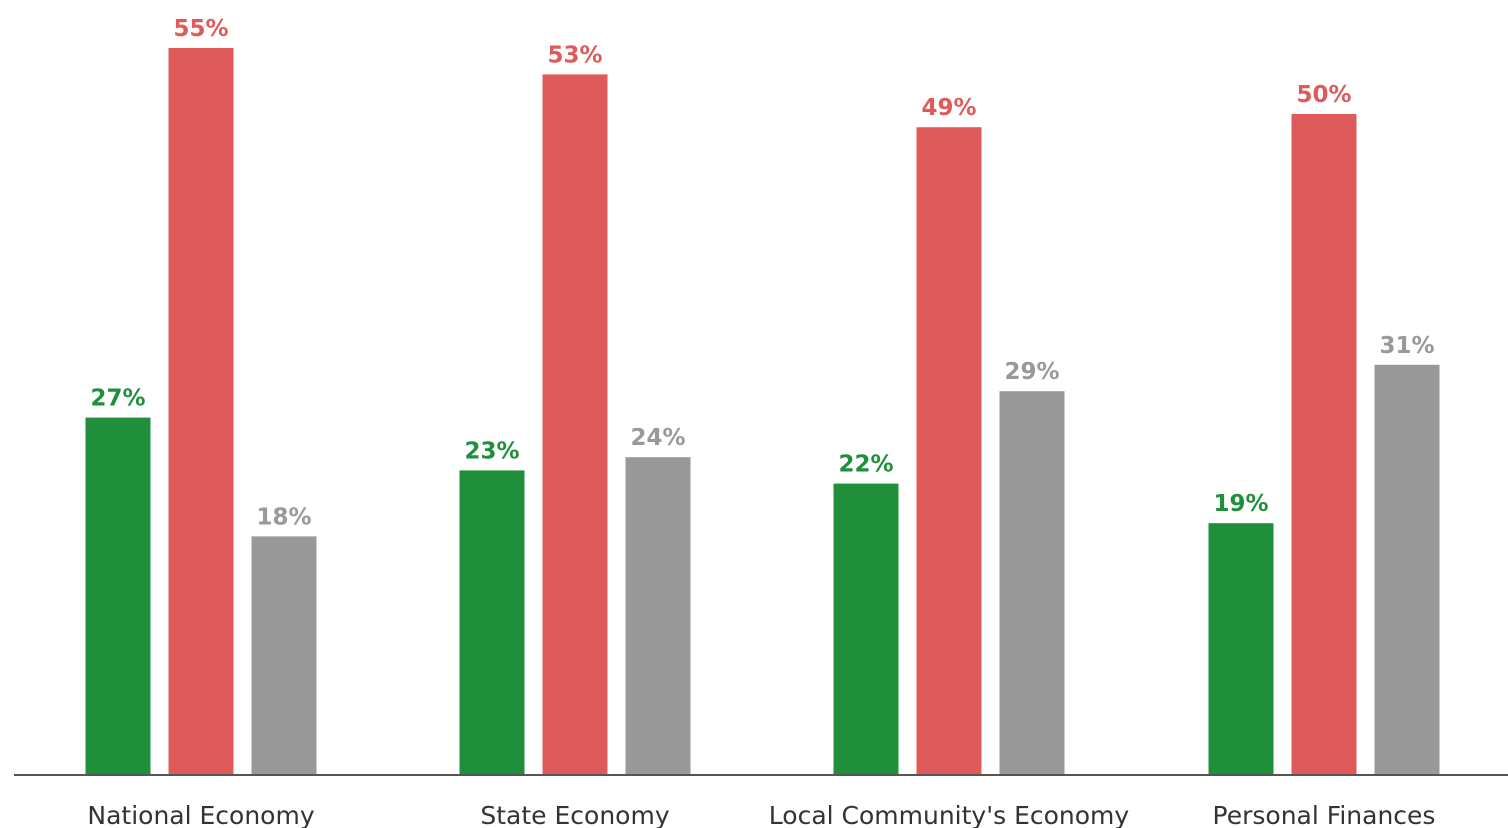 Image resolution: width=1508 pixels, height=828 pixels. Describe the element at coordinates (574, 814) in the screenshot. I see `category-label-1: State Economy` at that location.